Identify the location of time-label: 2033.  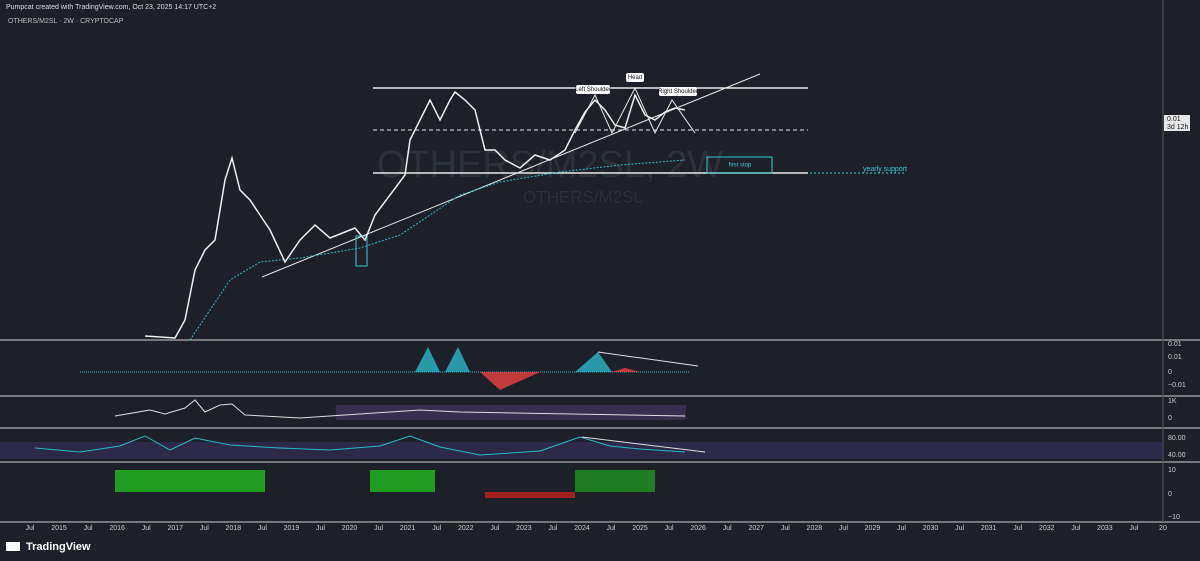
(1105, 528).